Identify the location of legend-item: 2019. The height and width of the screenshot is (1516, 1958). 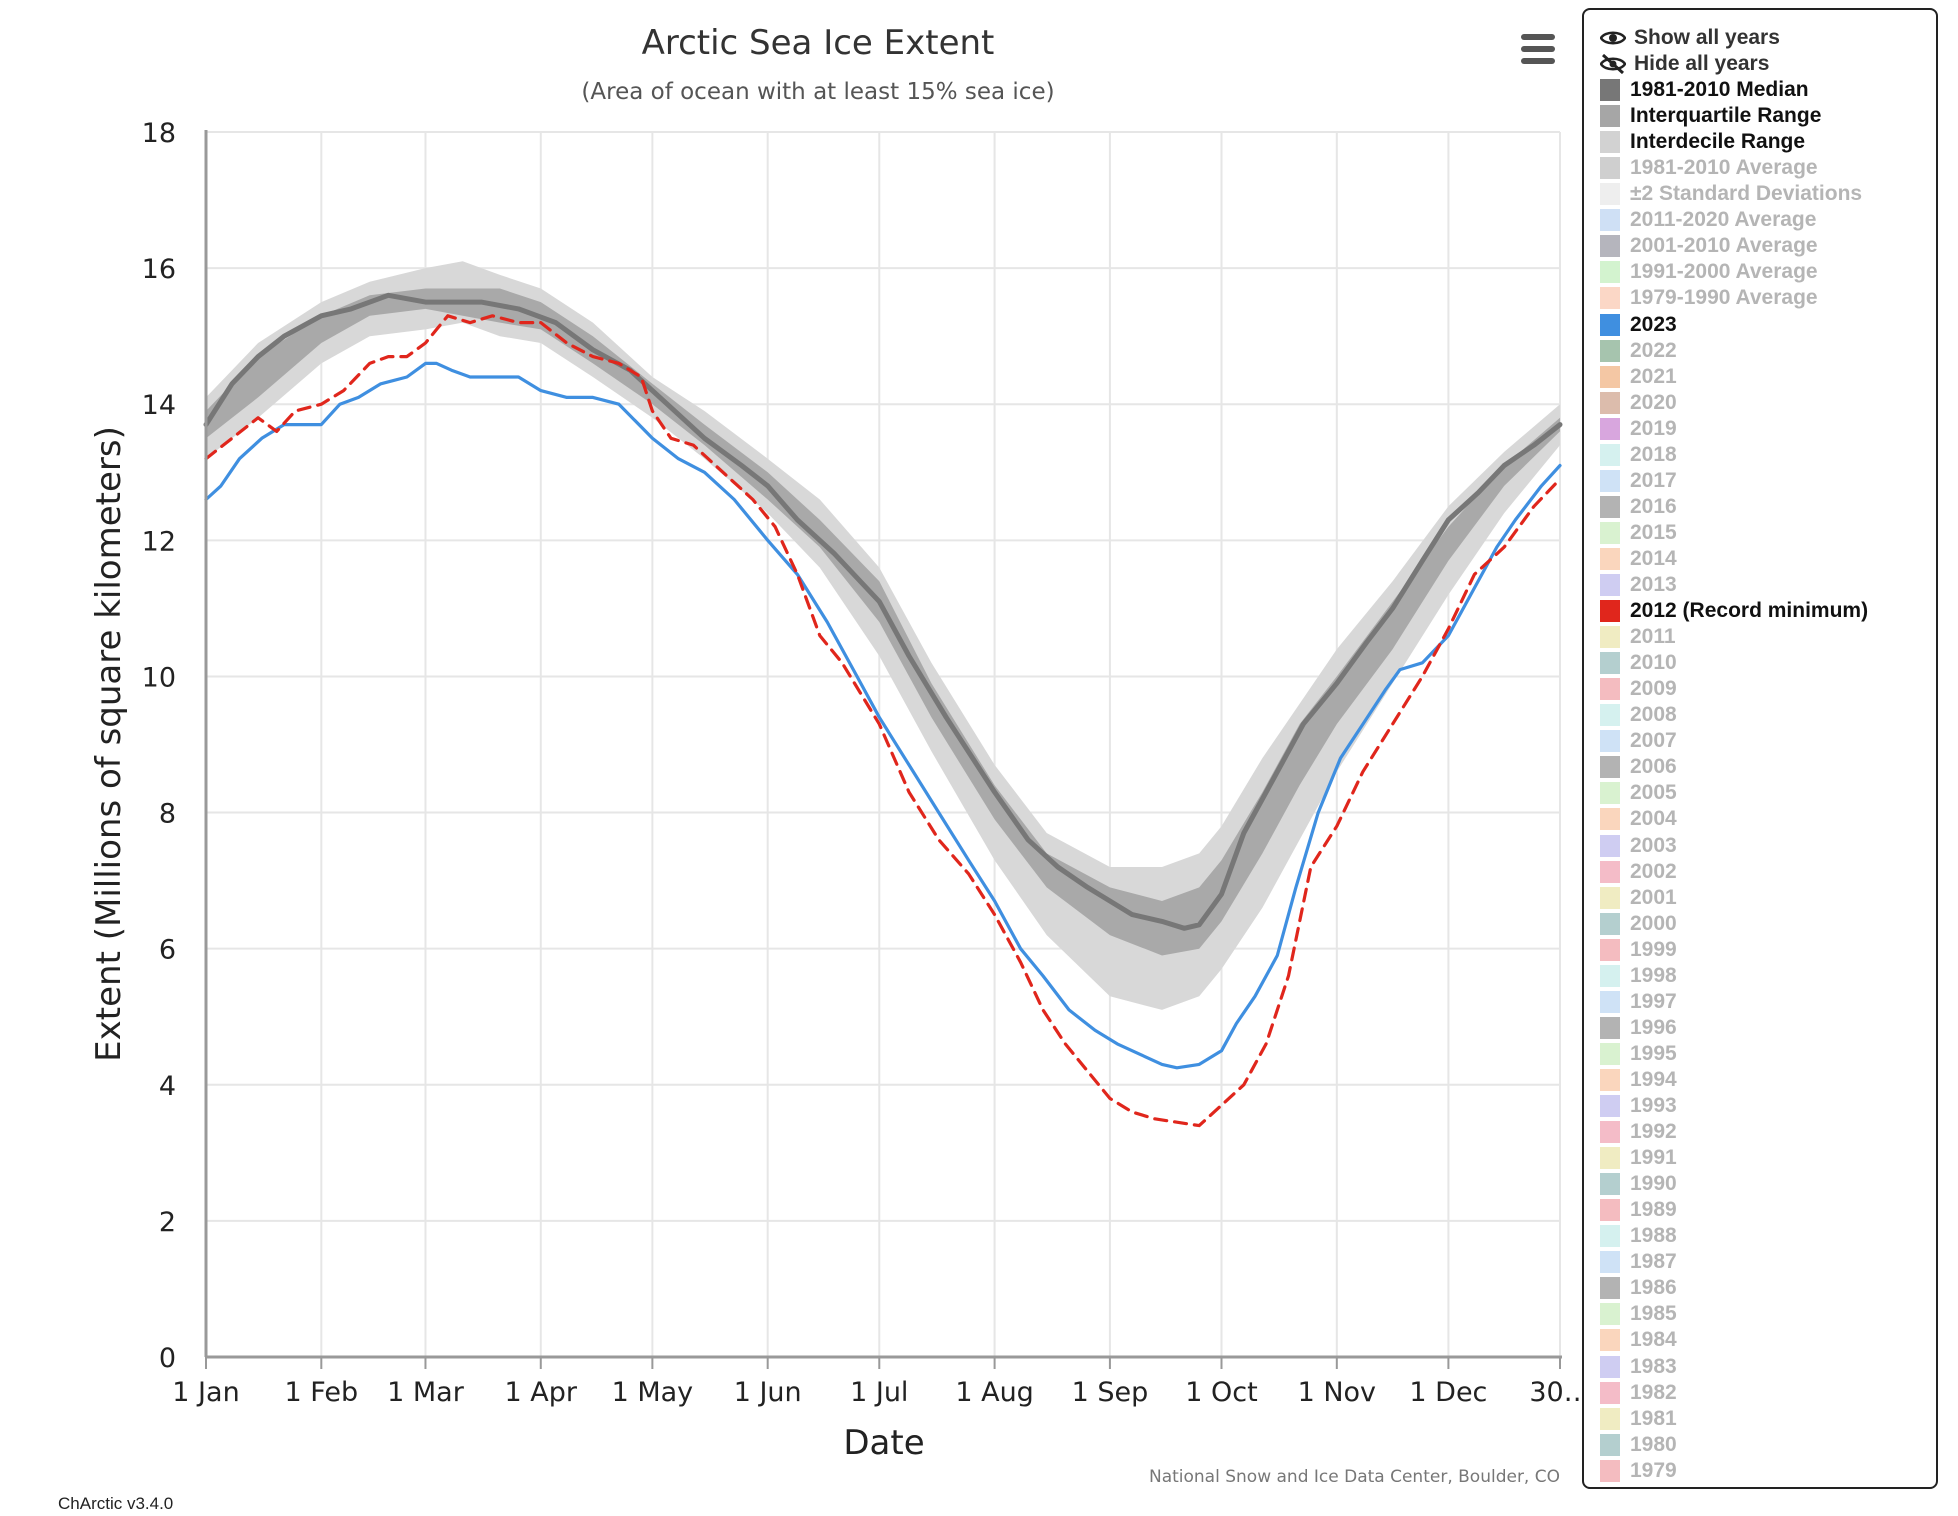
(1638, 429).